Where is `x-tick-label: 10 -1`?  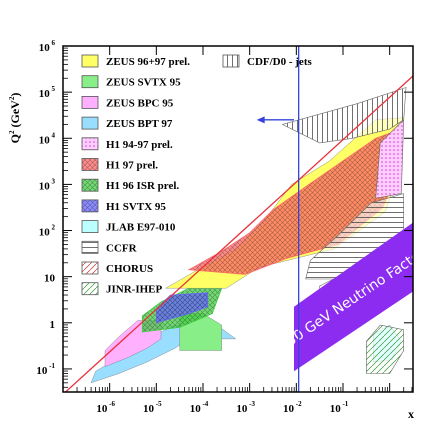
x-tick-label: 10 -1 is located at coordinates (339, 407).